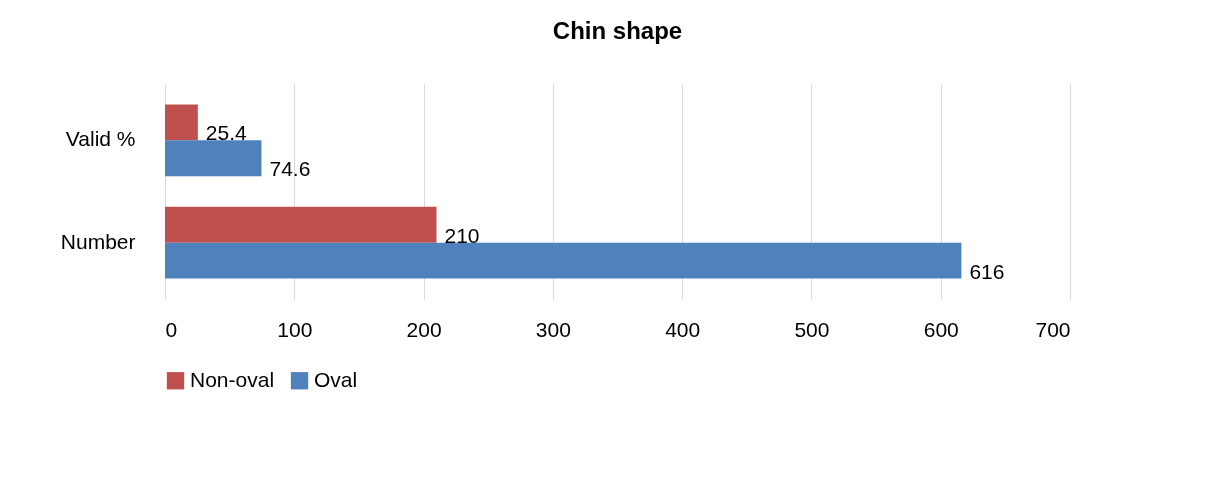 The image size is (1213, 492). Describe the element at coordinates (232, 379) in the screenshot. I see `legend-label: Non-oval` at that location.